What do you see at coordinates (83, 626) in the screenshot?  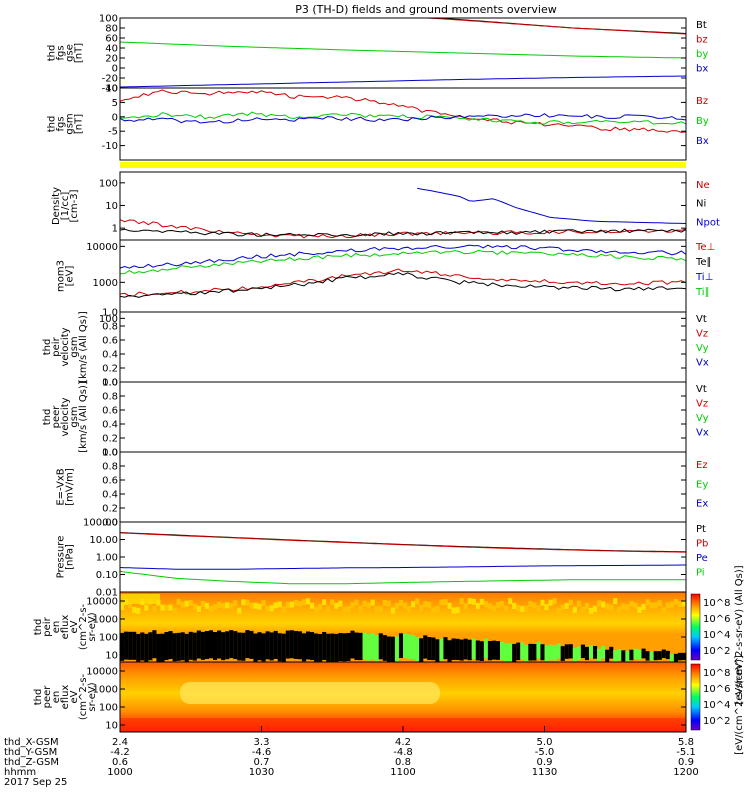 I see `y-axis-label: (cm^2-s-` at bounding box center [83, 626].